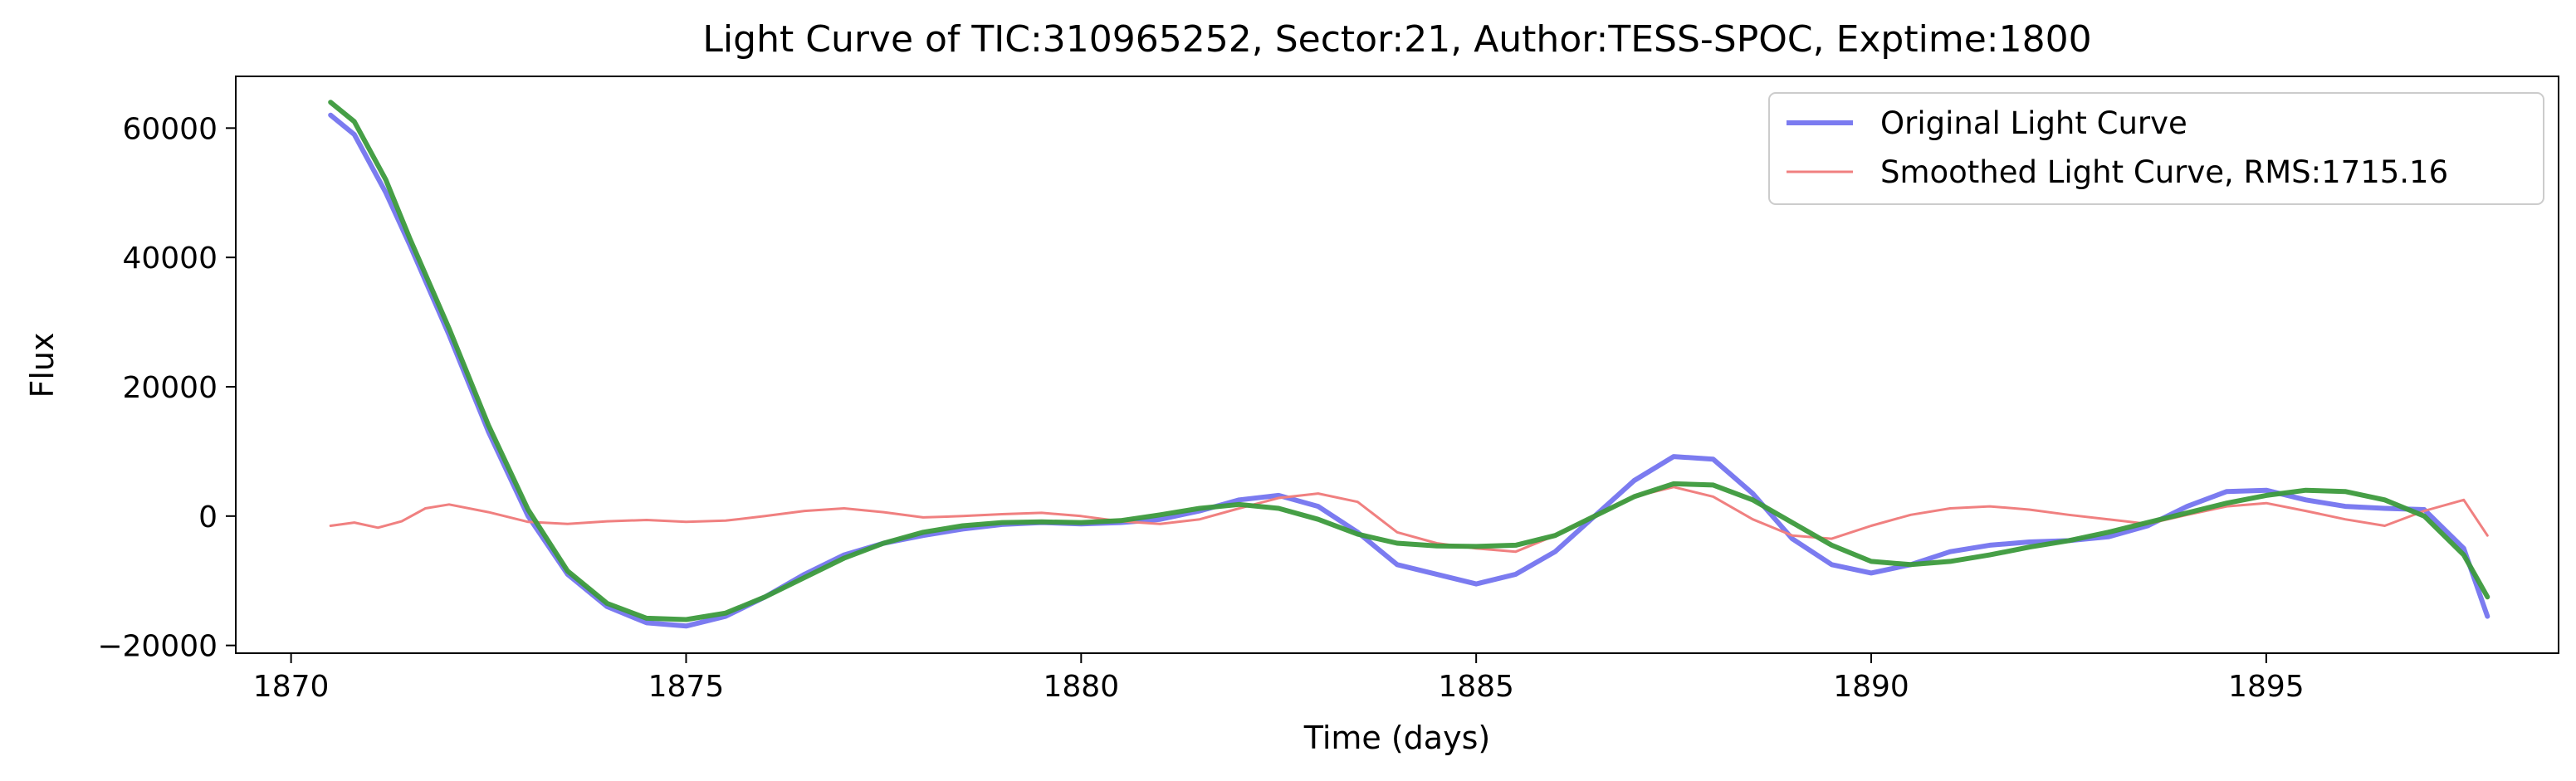  Describe the element at coordinates (291, 687) in the screenshot. I see `x-tick-label: 1870` at that location.